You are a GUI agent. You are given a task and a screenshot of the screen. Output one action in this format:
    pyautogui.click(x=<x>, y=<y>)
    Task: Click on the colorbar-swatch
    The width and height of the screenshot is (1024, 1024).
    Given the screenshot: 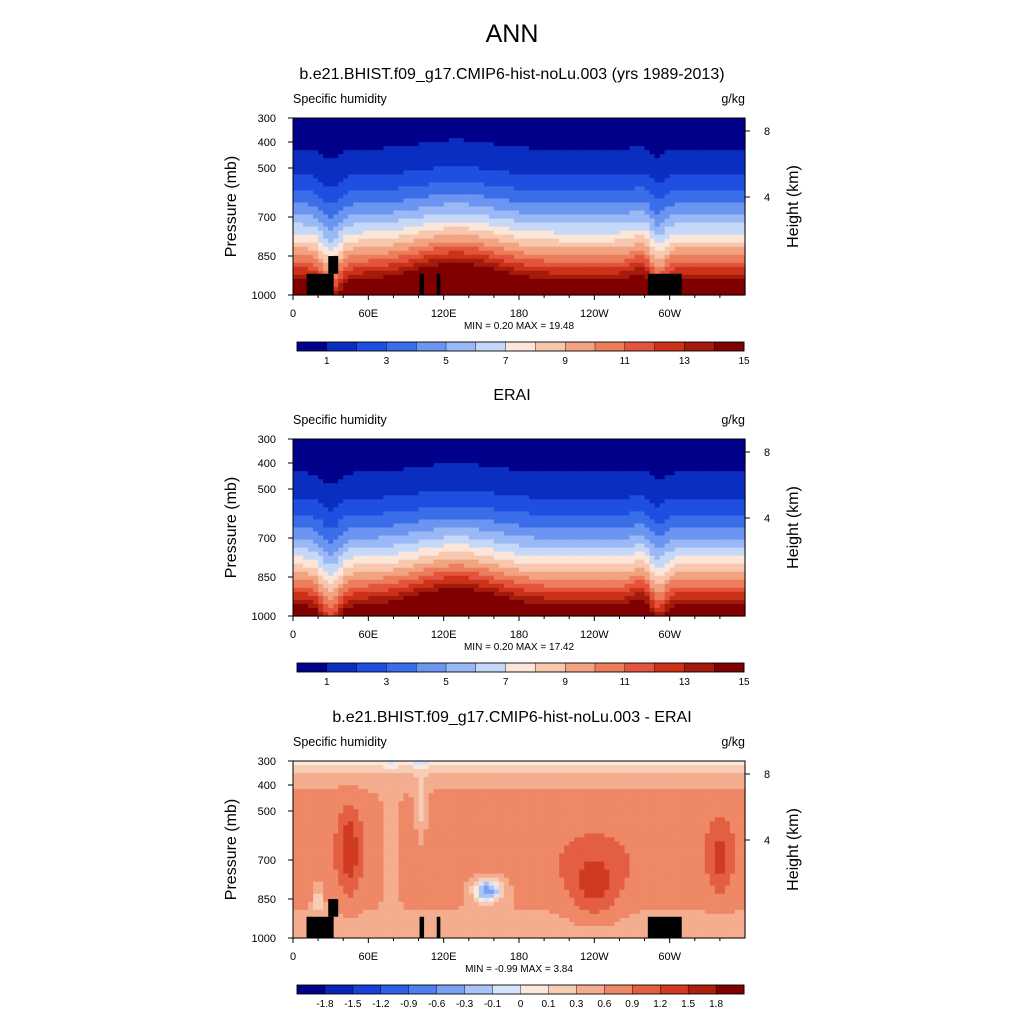 What is the action you would take?
    pyautogui.click(x=699, y=346)
    